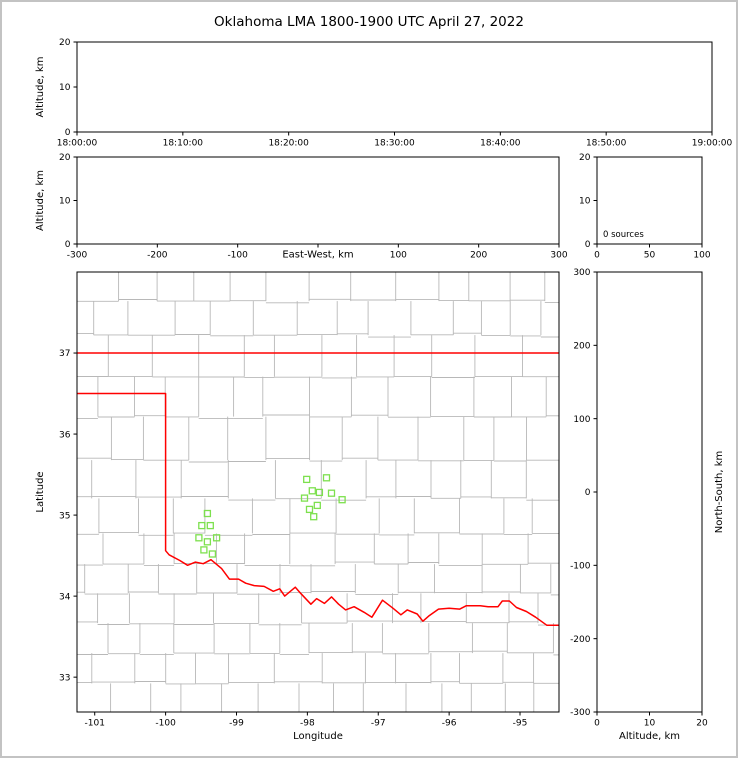 The image size is (738, 758). Describe the element at coordinates (719, 492) in the screenshot. I see `ylabel-ns_alt: North-South, km` at that location.